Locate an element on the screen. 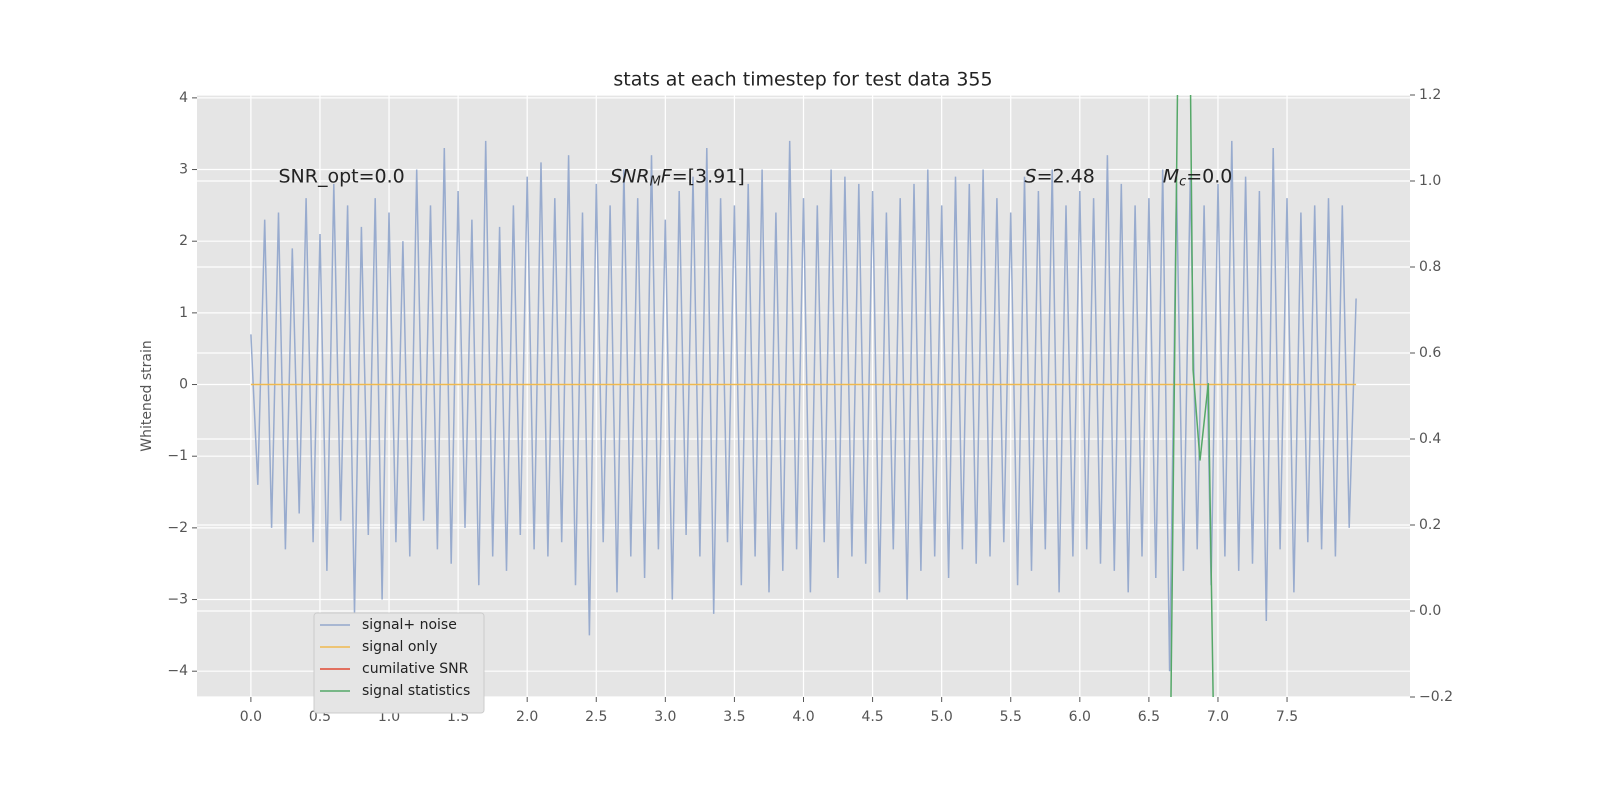 The image size is (1600, 800). annotation: SNR_opt=0.0 is located at coordinates (342, 176).